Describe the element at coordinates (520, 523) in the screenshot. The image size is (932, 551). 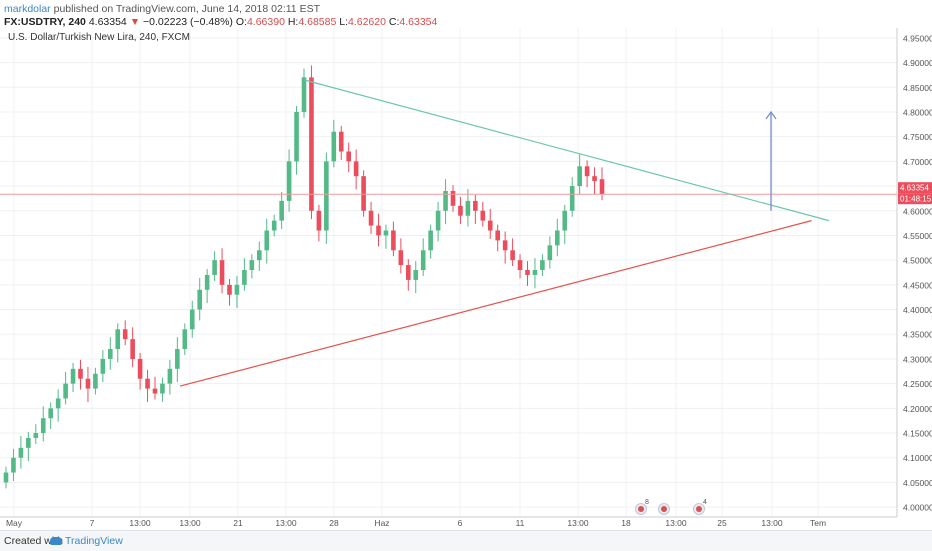
I see `time-tick: 11` at that location.